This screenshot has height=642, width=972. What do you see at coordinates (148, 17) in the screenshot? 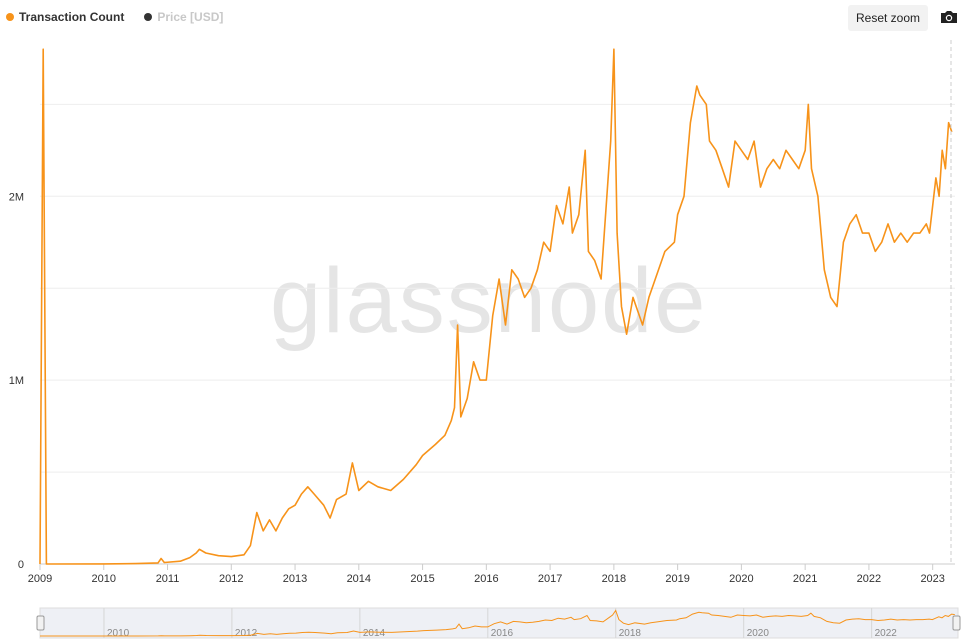
I see `legend-dot-dark-icon` at bounding box center [148, 17].